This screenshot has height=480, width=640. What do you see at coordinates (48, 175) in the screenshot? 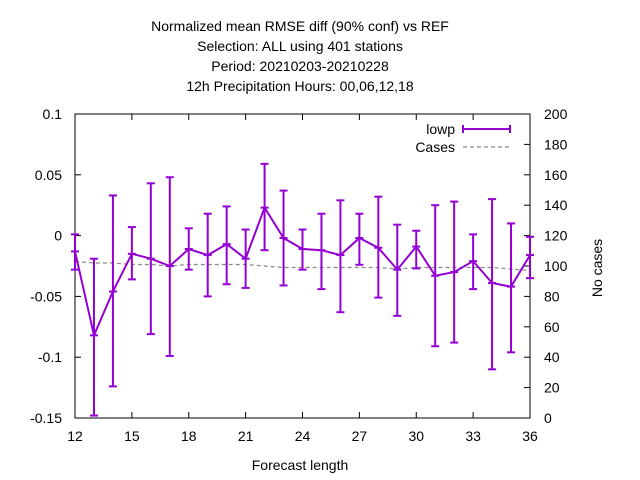
I see `y-tick-label: 0.05` at bounding box center [48, 175].